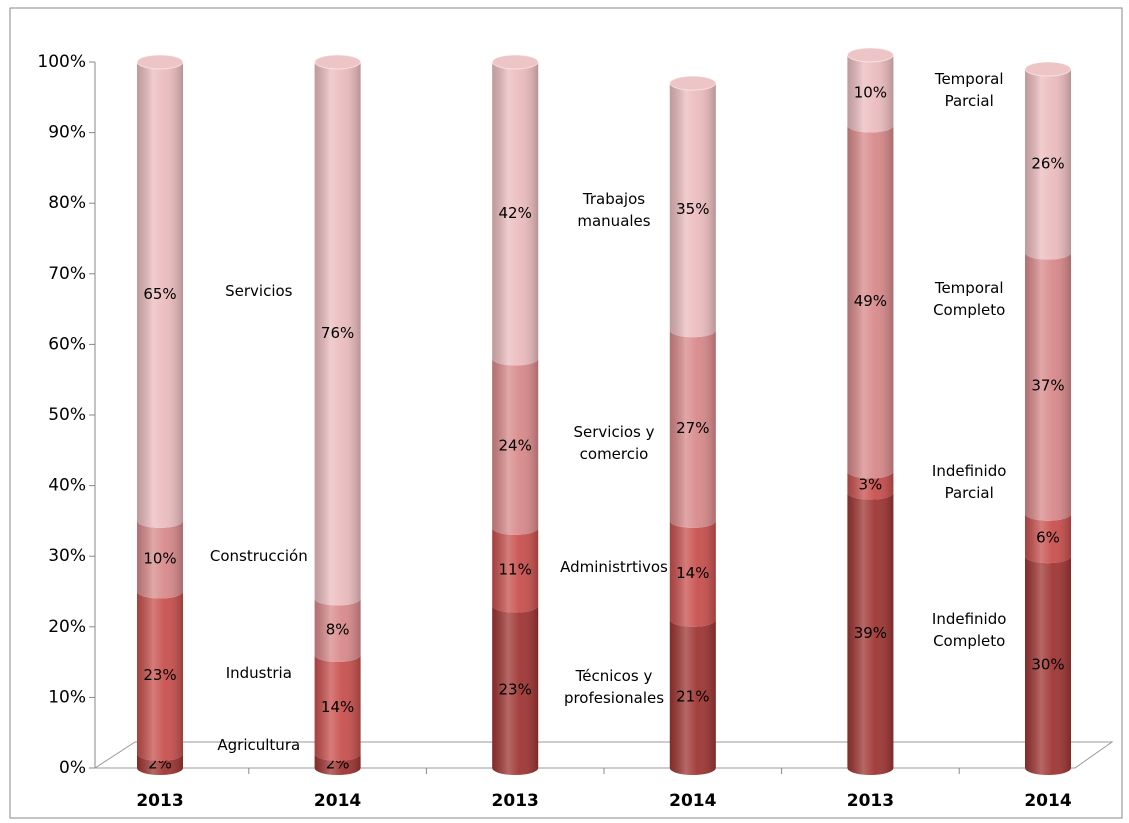 The height and width of the screenshot is (823, 1129). What do you see at coordinates (67, 486) in the screenshot?
I see `y-tick-label: 40%` at bounding box center [67, 486].